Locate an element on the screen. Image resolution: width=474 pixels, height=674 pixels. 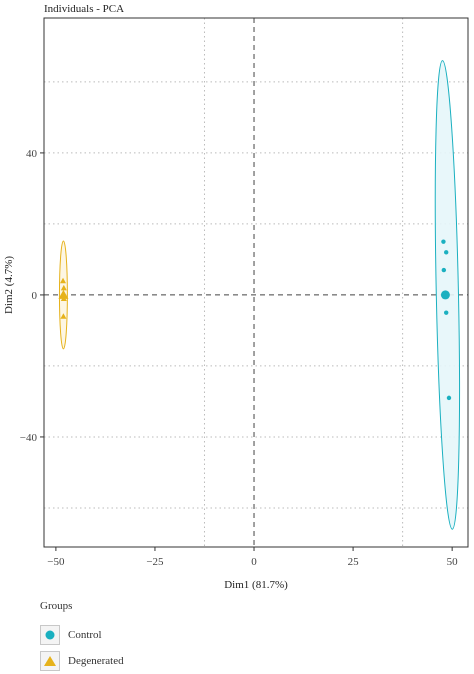
legend-key-control is located at coordinates (50, 635).